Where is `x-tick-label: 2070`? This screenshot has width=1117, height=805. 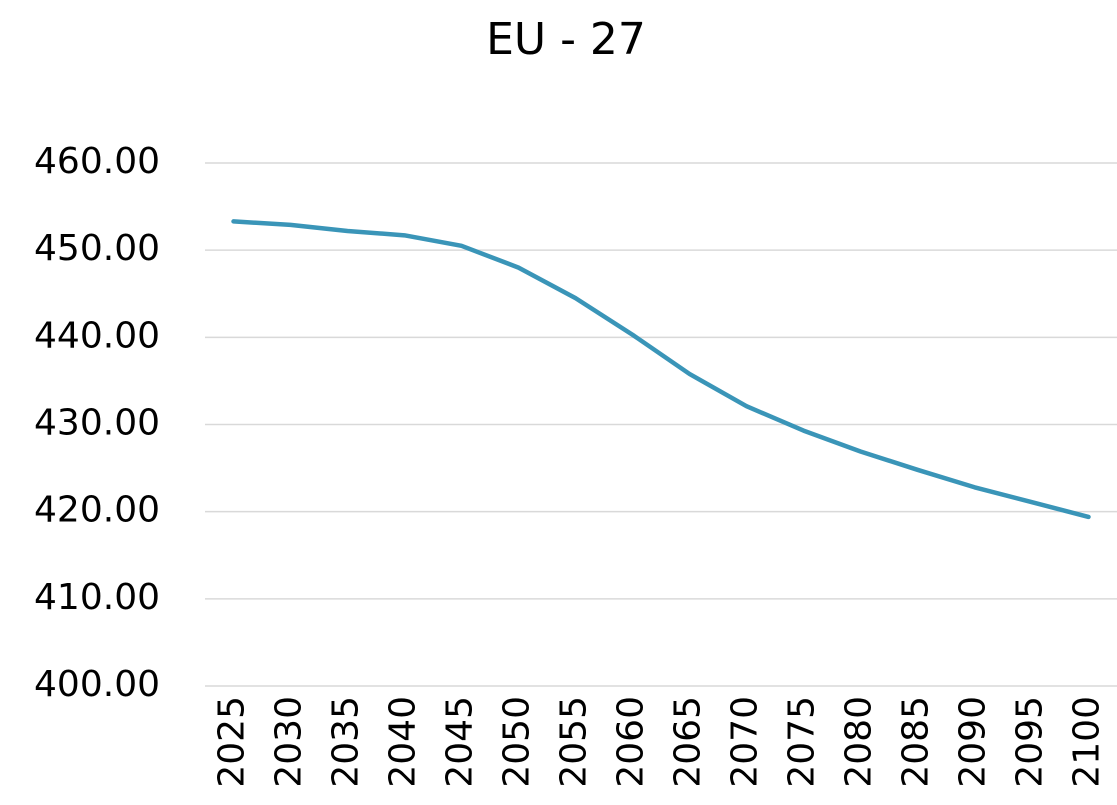 x-tick-label: 2070 is located at coordinates (745, 742).